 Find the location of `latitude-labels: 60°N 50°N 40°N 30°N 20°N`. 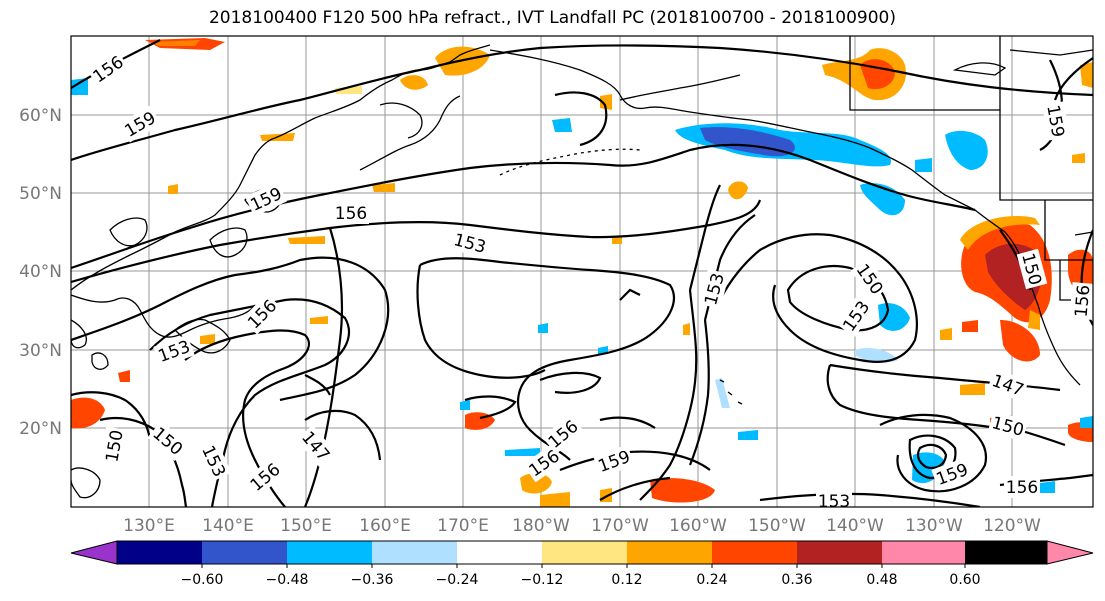

latitude-labels: 60°N 50°N 40°N 30°N 20°N is located at coordinates (40, 272).